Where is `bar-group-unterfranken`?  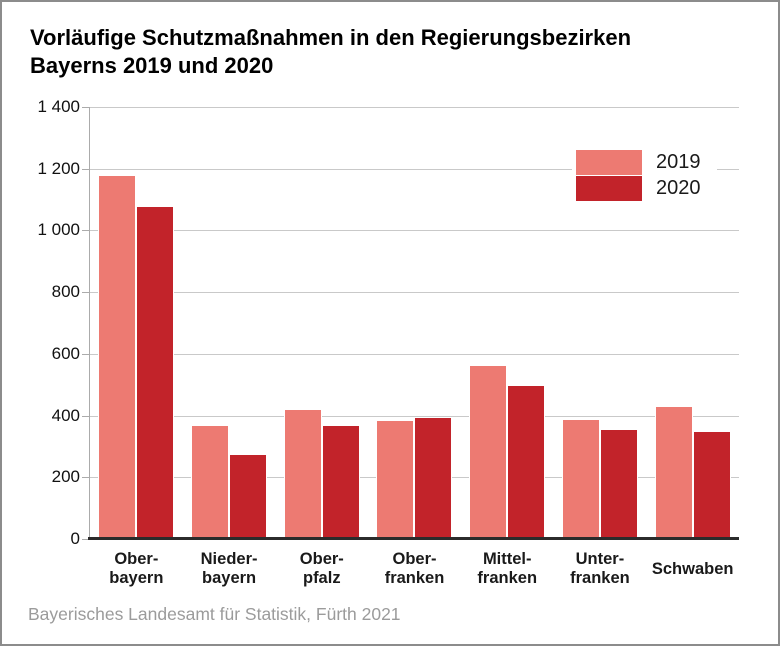 bar-group-unterfranken is located at coordinates (600, 323).